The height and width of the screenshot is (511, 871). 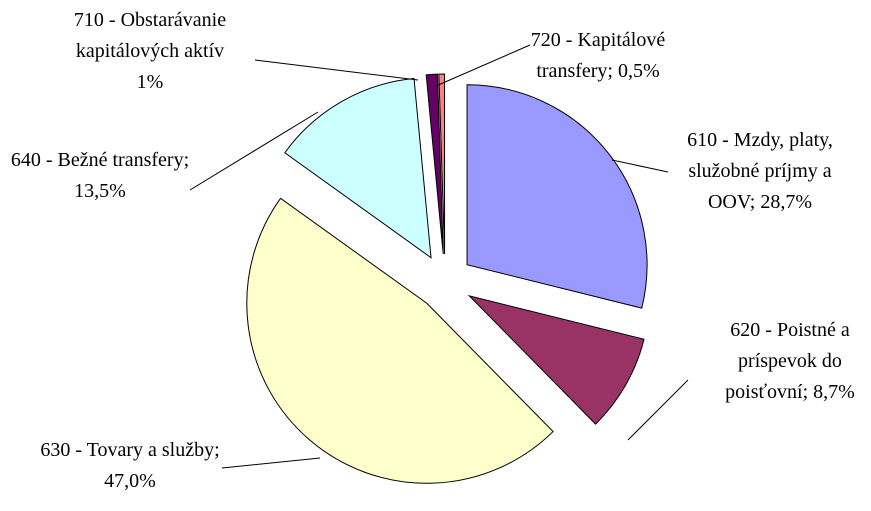 What do you see at coordinates (100, 191) in the screenshot?
I see `value-label: 13,5%` at bounding box center [100, 191].